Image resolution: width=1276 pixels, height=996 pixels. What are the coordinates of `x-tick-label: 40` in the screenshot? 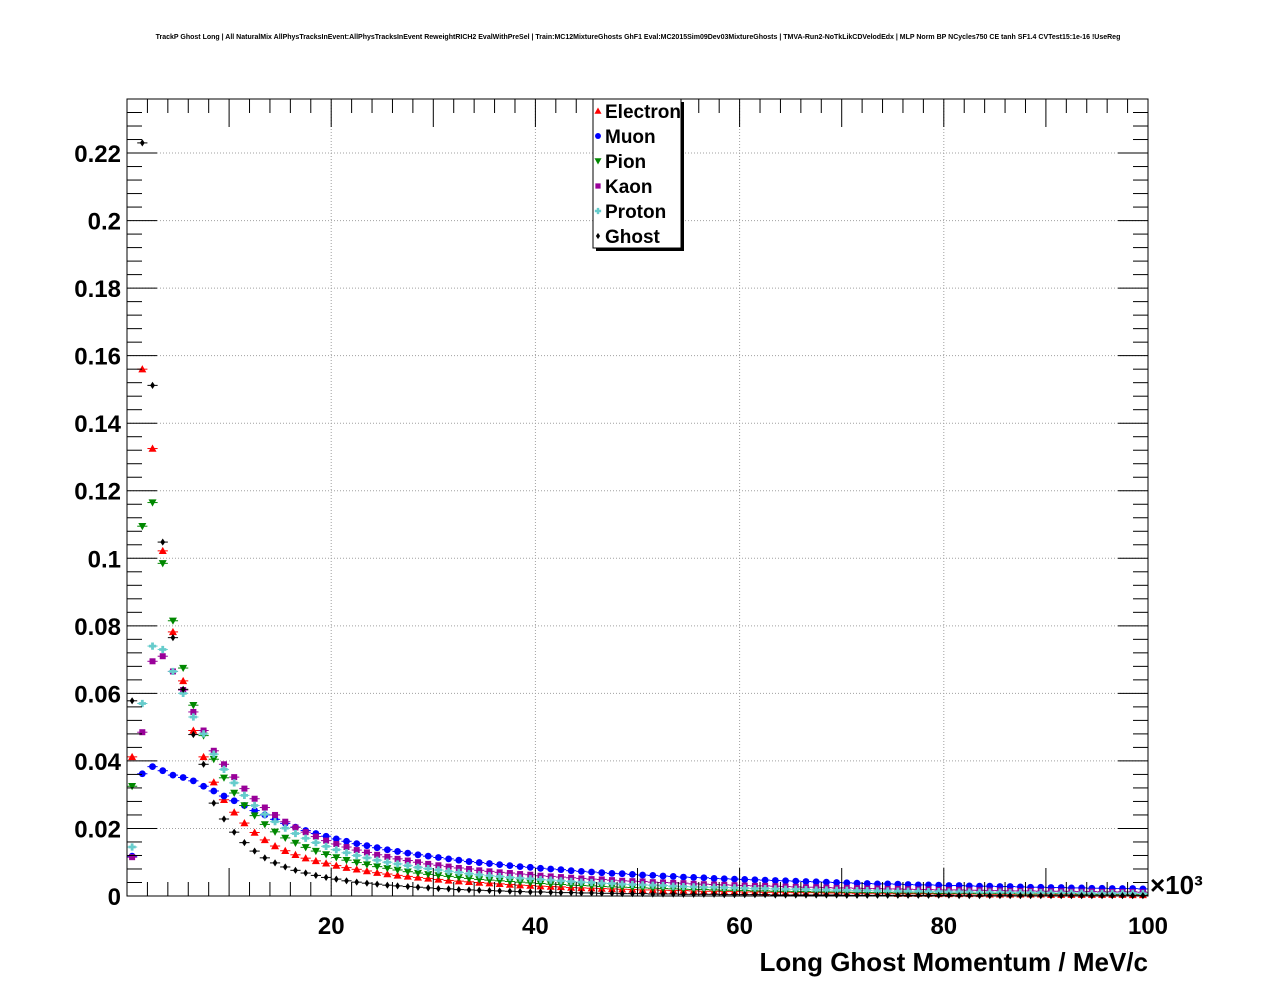 It's located at (535, 926).